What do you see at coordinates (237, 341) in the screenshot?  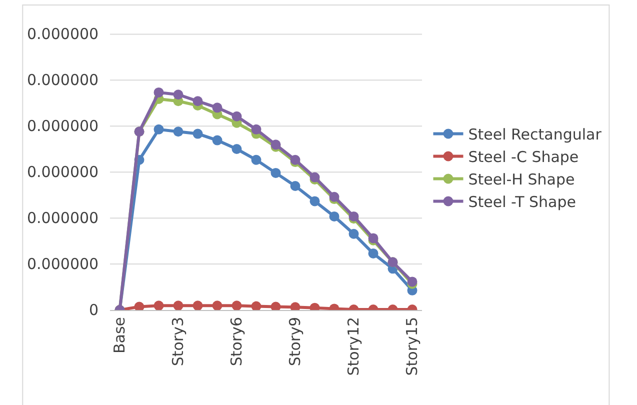 I see `x-tick-label: Story6` at bounding box center [237, 341].